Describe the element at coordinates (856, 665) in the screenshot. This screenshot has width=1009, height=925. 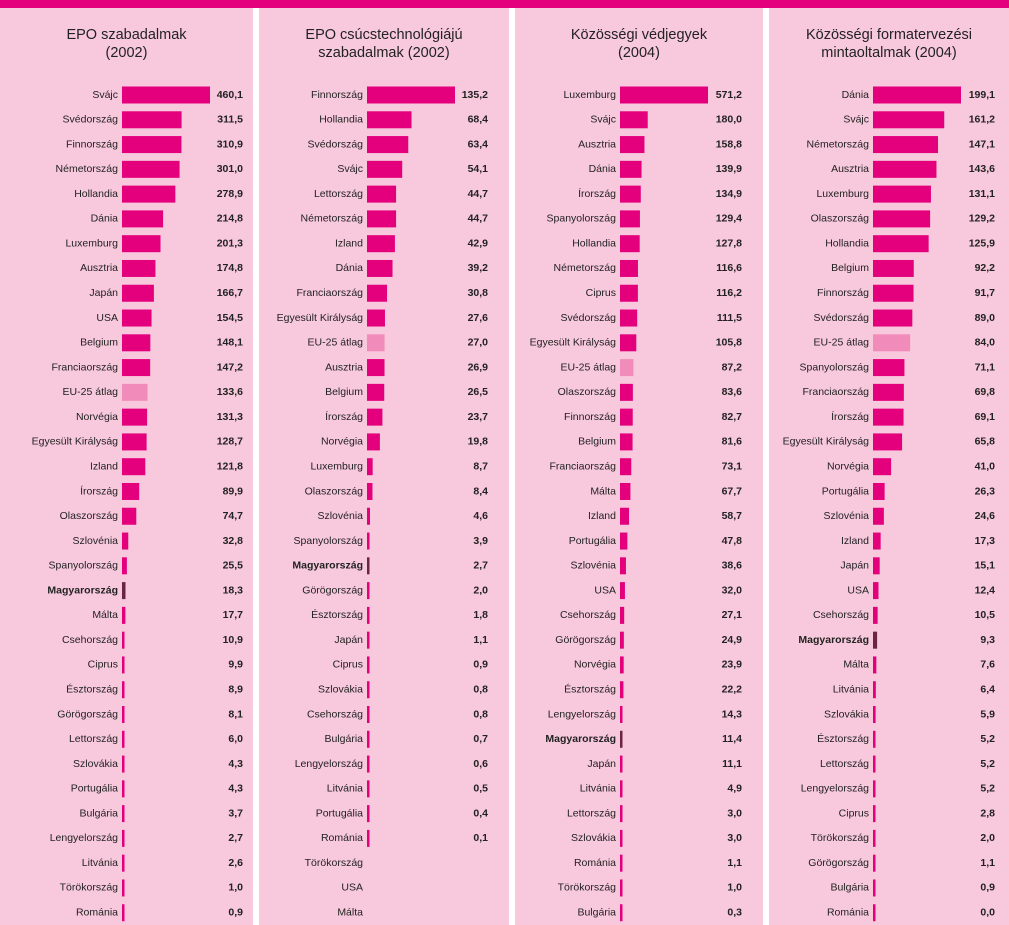
I see `category-label: Málta` at that location.